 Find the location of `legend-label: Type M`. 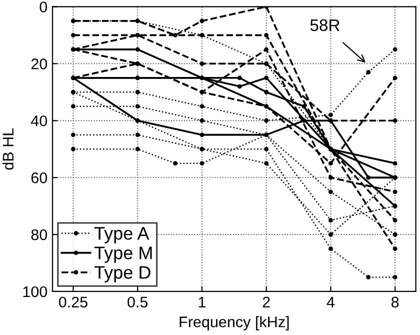

legend-label: Type M is located at coordinates (123, 254).